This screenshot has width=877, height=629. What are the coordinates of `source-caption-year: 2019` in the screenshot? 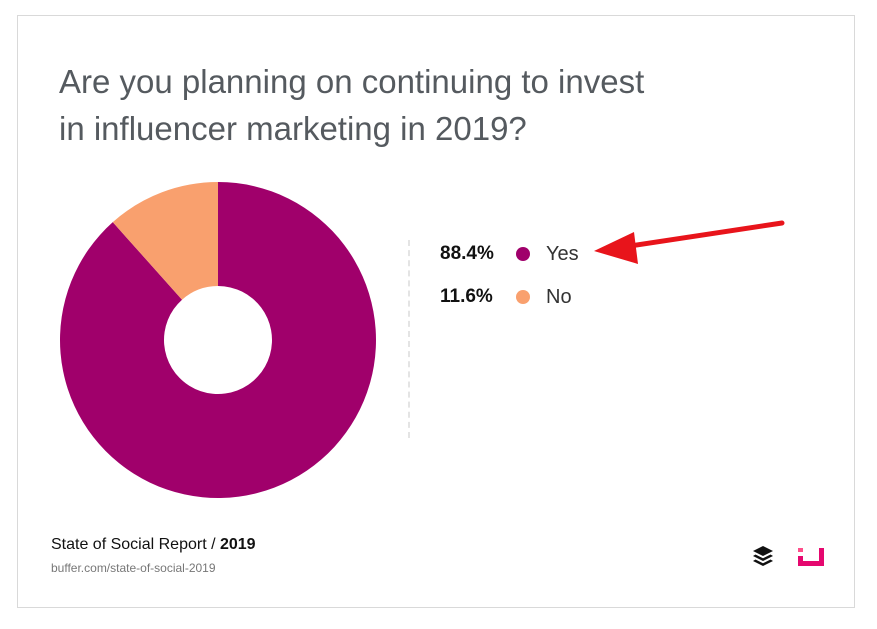 It's located at (237, 544).